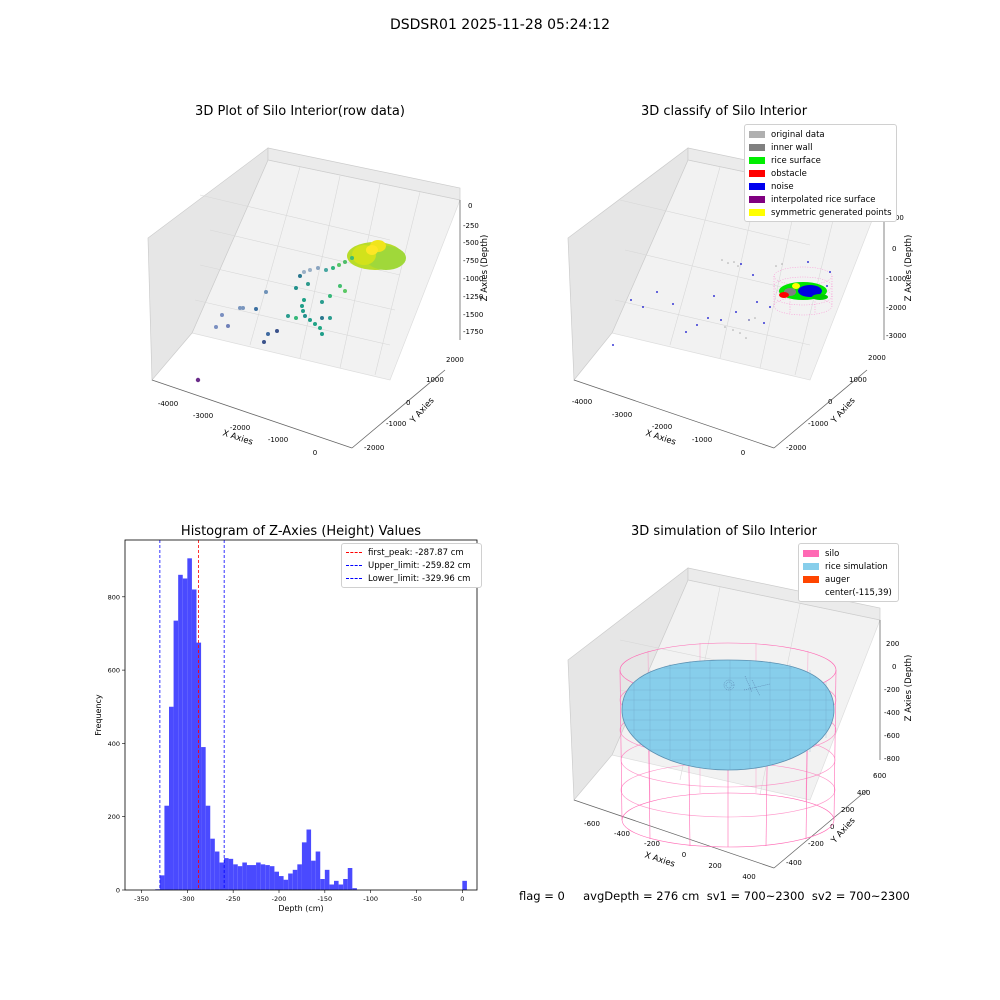 The height and width of the screenshot is (1000, 1000). What do you see at coordinates (471, 243) in the screenshot?
I see `raw-ztick: -500` at bounding box center [471, 243].